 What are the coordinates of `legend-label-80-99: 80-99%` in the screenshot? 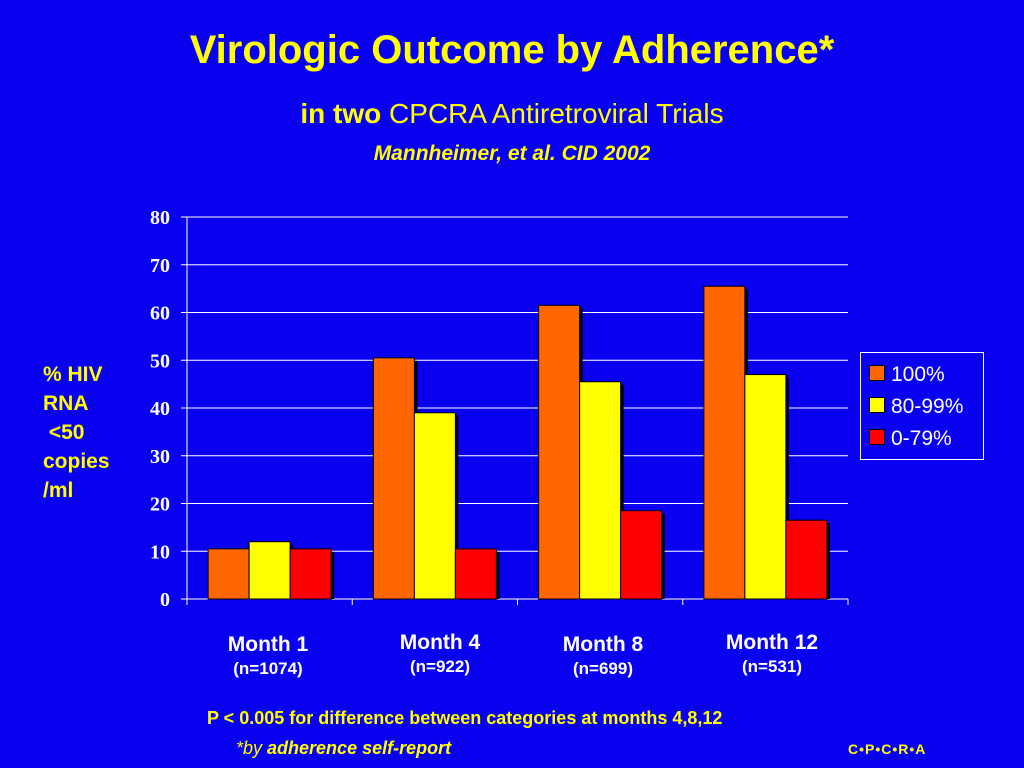 It's located at (927, 406).